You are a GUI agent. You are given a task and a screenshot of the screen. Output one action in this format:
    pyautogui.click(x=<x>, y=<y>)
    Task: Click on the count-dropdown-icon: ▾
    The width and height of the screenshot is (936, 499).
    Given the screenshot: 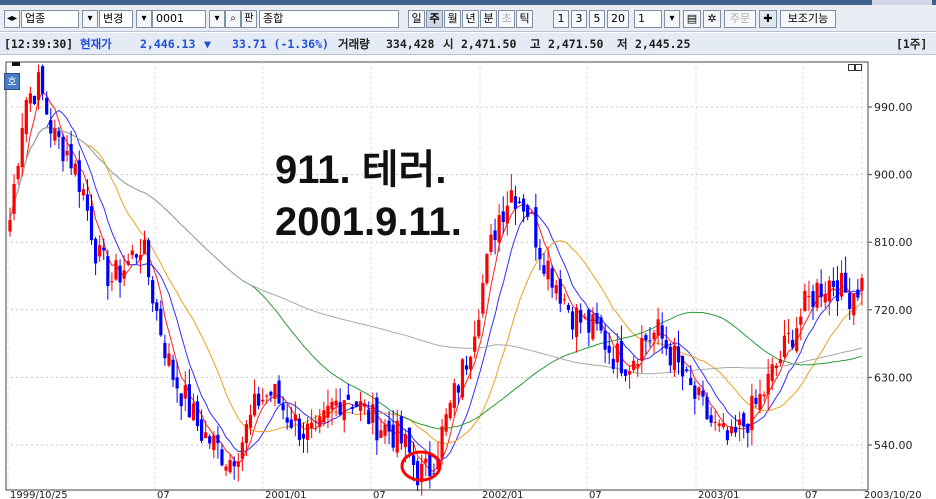 What is the action you would take?
    pyautogui.click(x=672, y=19)
    